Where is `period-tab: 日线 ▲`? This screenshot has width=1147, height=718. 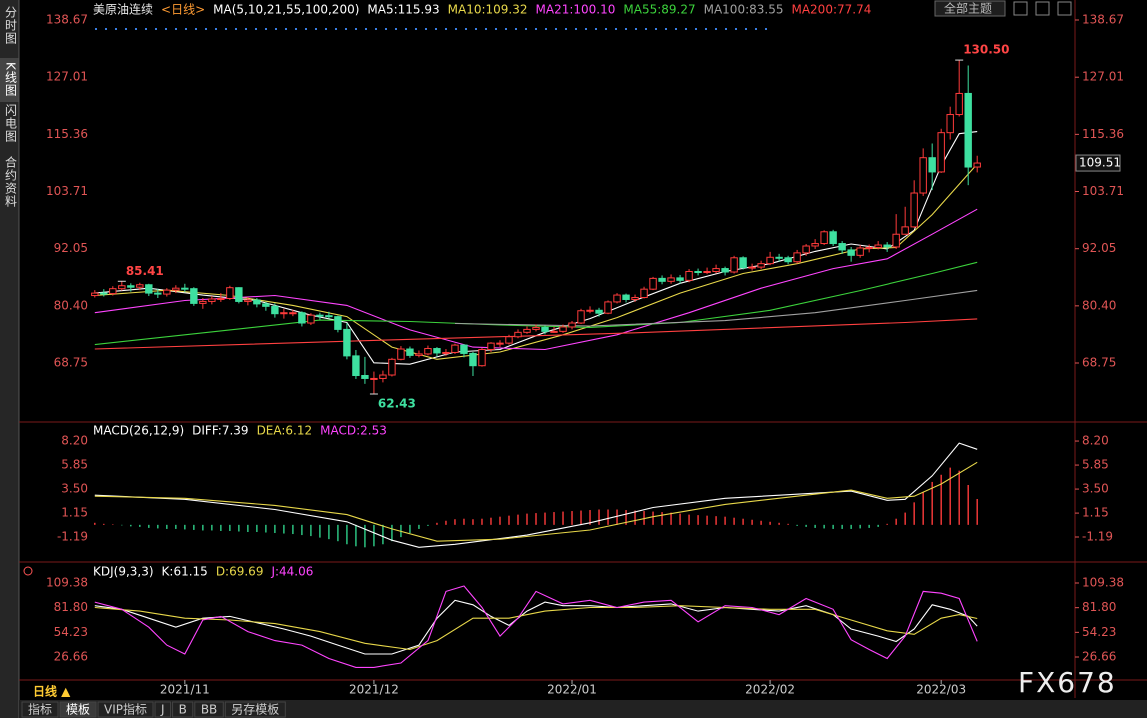
period-tab: 日线 ▲ is located at coordinates (52, 691).